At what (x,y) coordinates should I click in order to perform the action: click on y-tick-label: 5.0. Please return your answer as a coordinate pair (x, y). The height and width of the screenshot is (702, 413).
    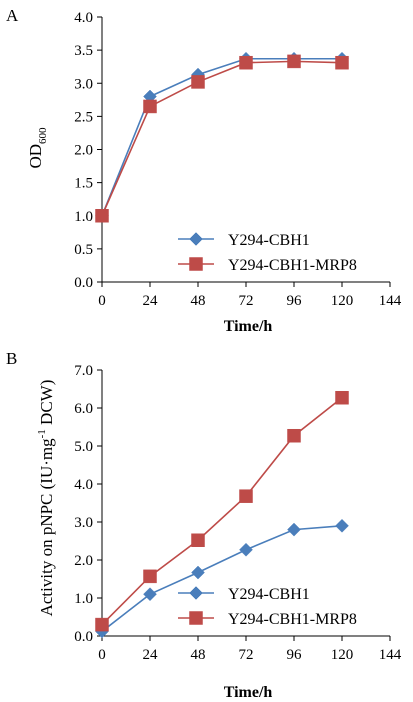
    Looking at the image, I should click on (83, 447).